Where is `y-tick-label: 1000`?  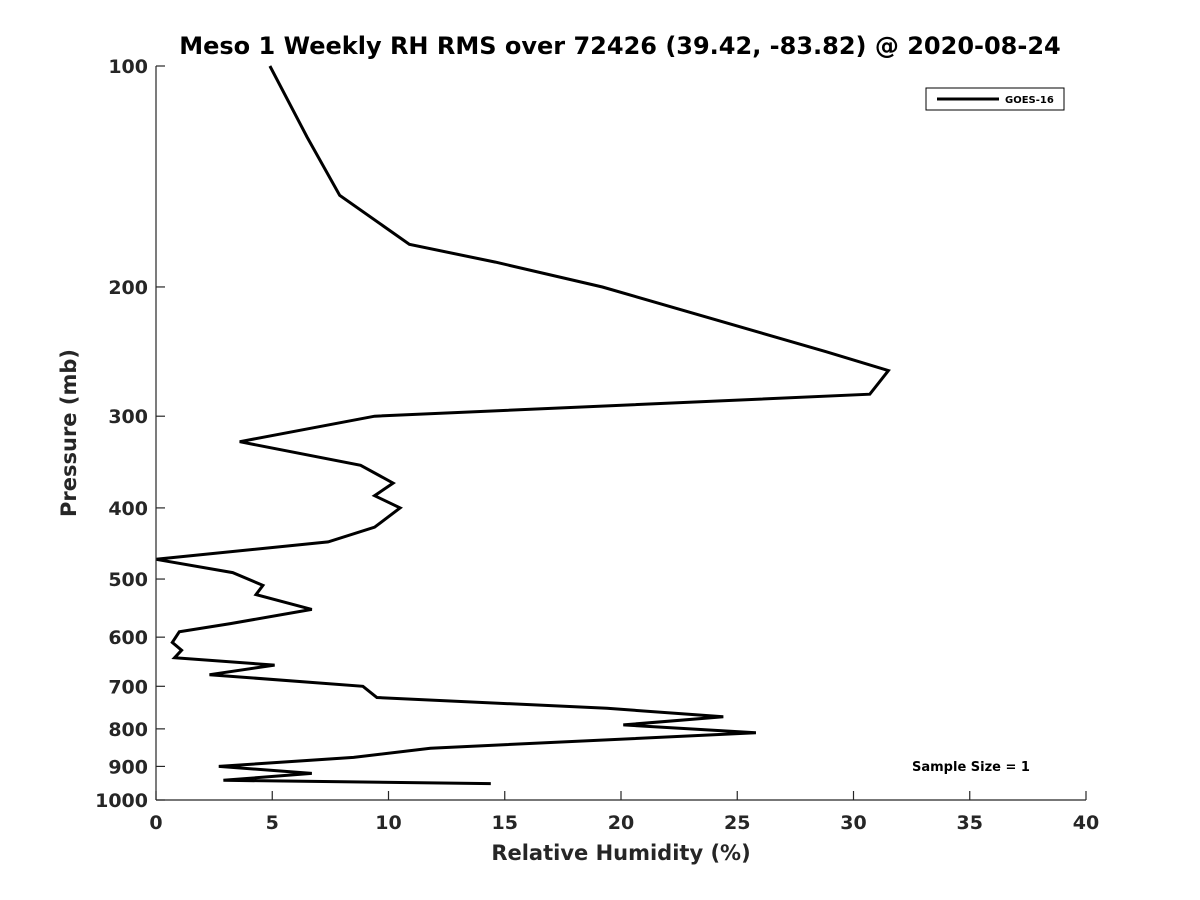
y-tick-label: 1000 is located at coordinates (121, 801).